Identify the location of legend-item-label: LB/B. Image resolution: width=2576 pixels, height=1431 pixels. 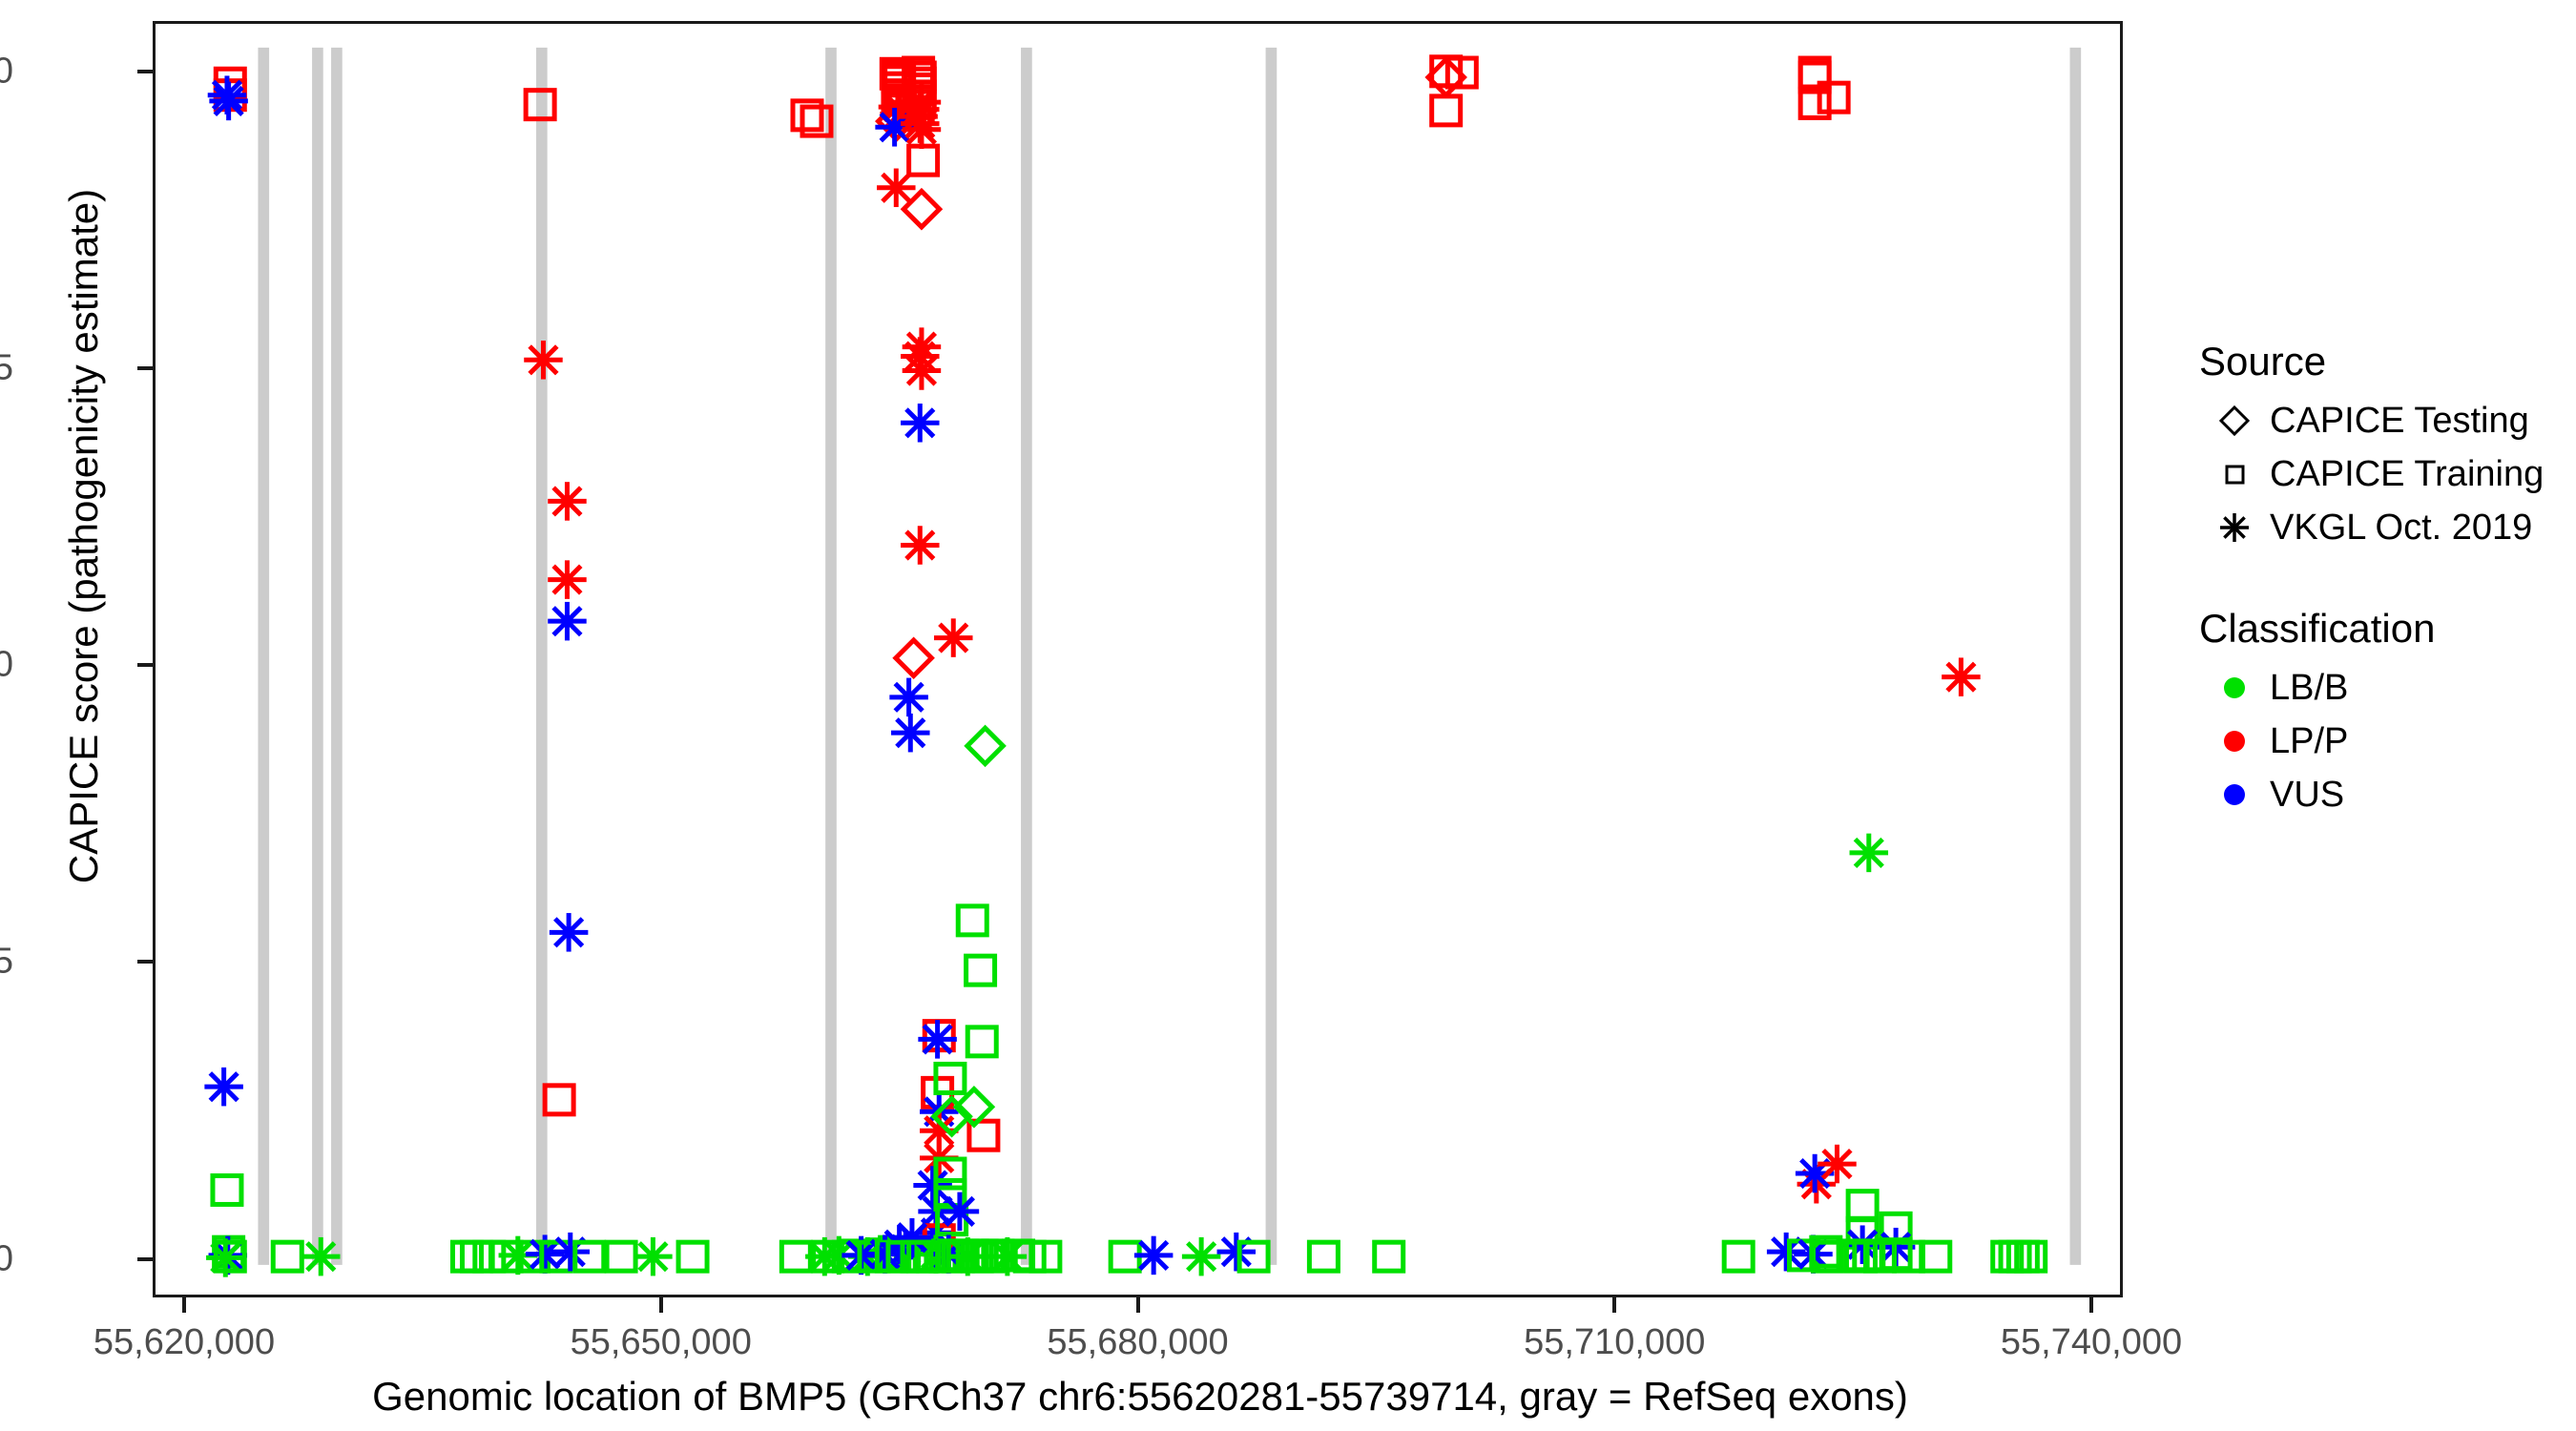
(2309, 687).